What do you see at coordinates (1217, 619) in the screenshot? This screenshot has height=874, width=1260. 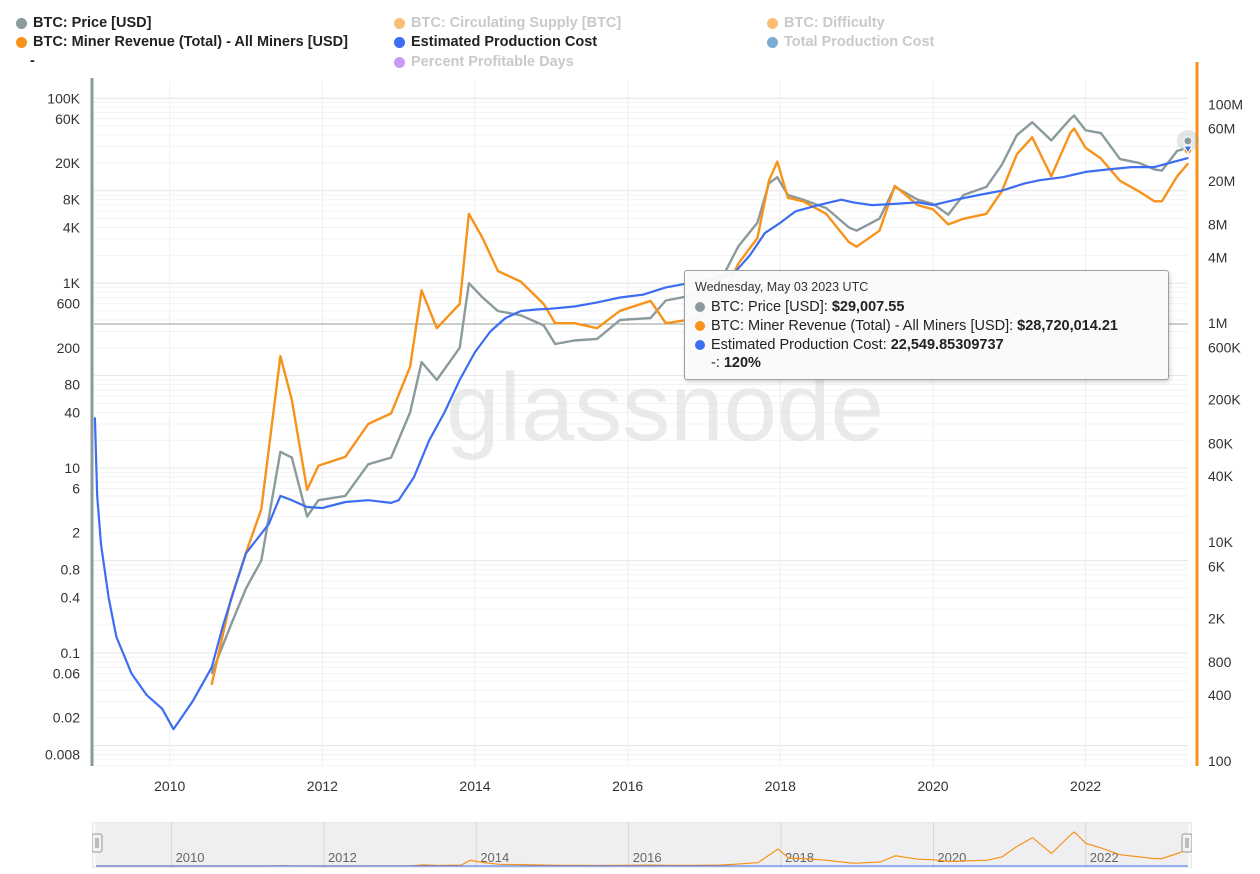 I see `y-right-tick-label: 2K` at bounding box center [1217, 619].